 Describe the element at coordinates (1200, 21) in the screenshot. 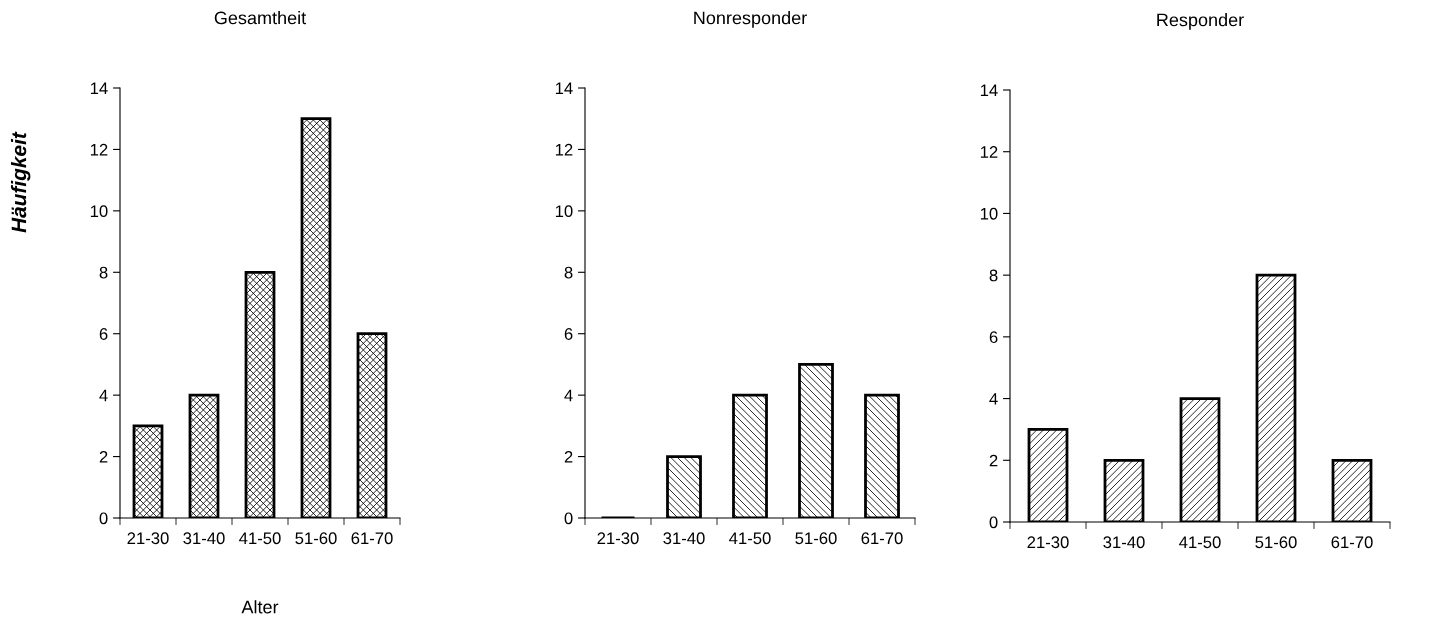

I see `chart-title: Responder` at that location.